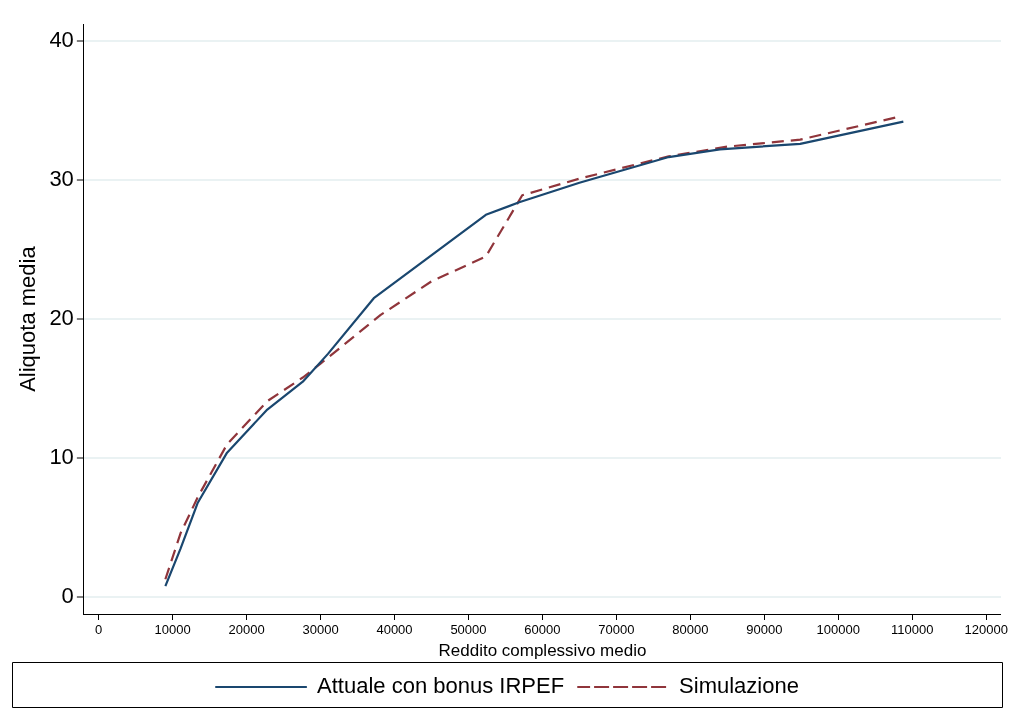 The image size is (1019, 713). Describe the element at coordinates (61, 318) in the screenshot. I see `y-tick-label: 20` at that location.